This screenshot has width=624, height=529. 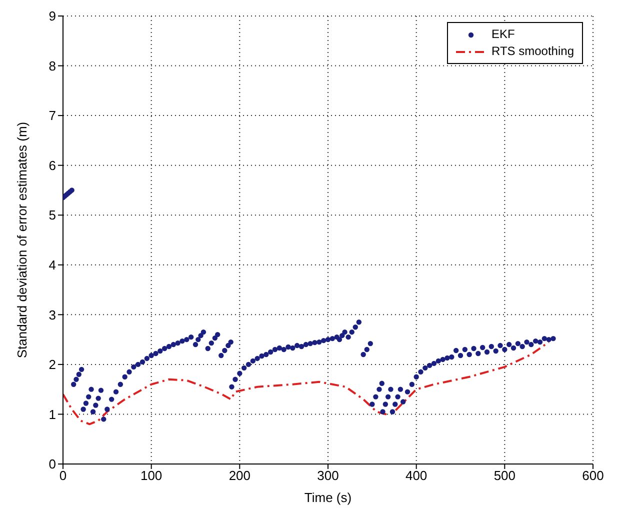 I want to click on y-axis-title: Standard deviation of error estimates (m), so click(x=22, y=240).